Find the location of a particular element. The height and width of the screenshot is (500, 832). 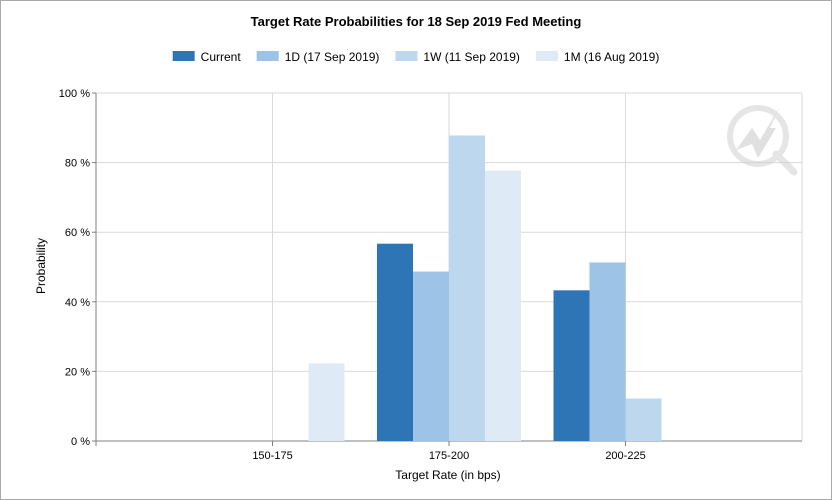

x-tick-label: 175-200 is located at coordinates (449, 456).